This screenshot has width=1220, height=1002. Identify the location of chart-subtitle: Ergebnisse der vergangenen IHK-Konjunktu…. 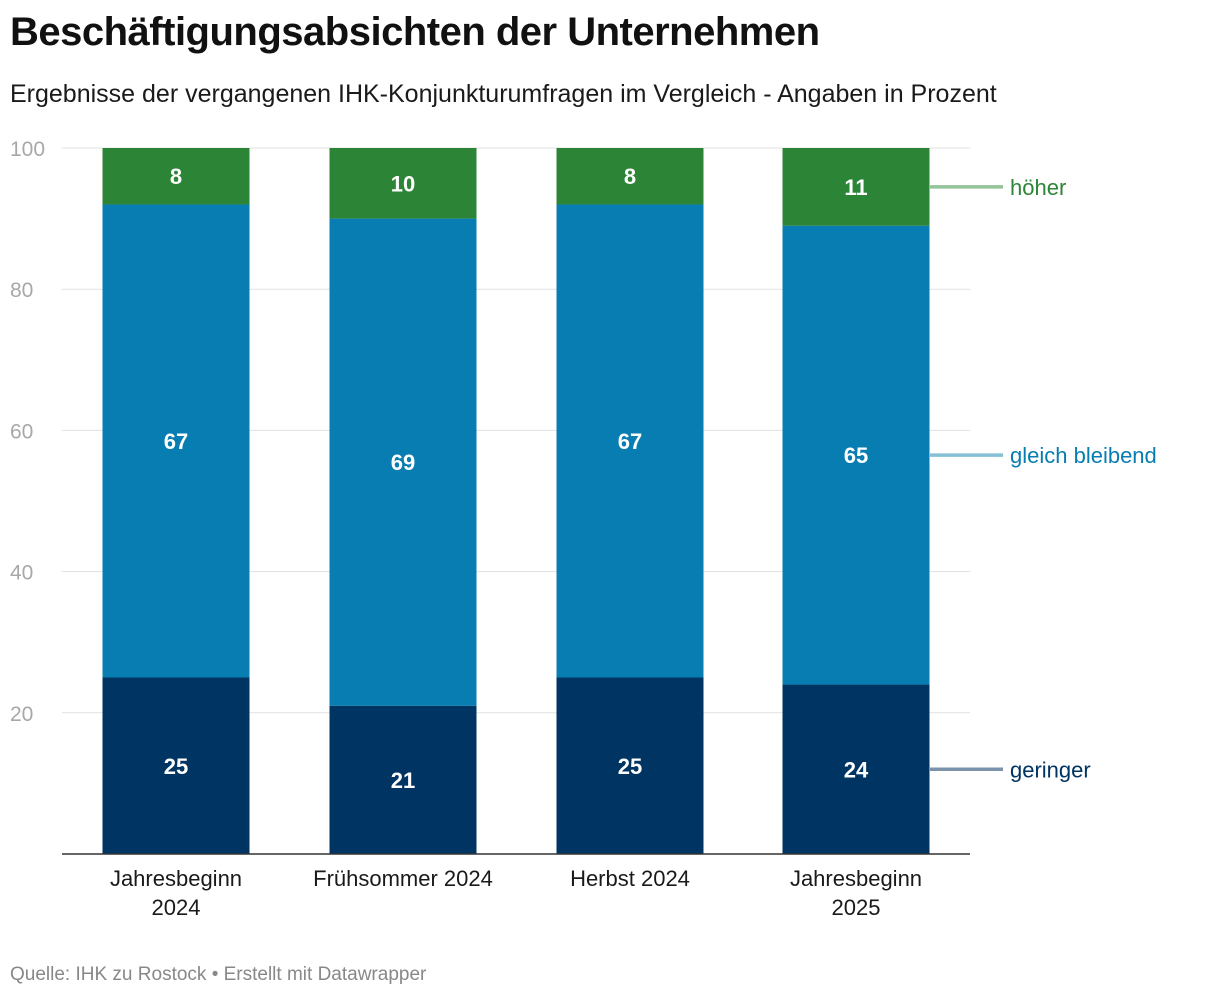
(503, 94).